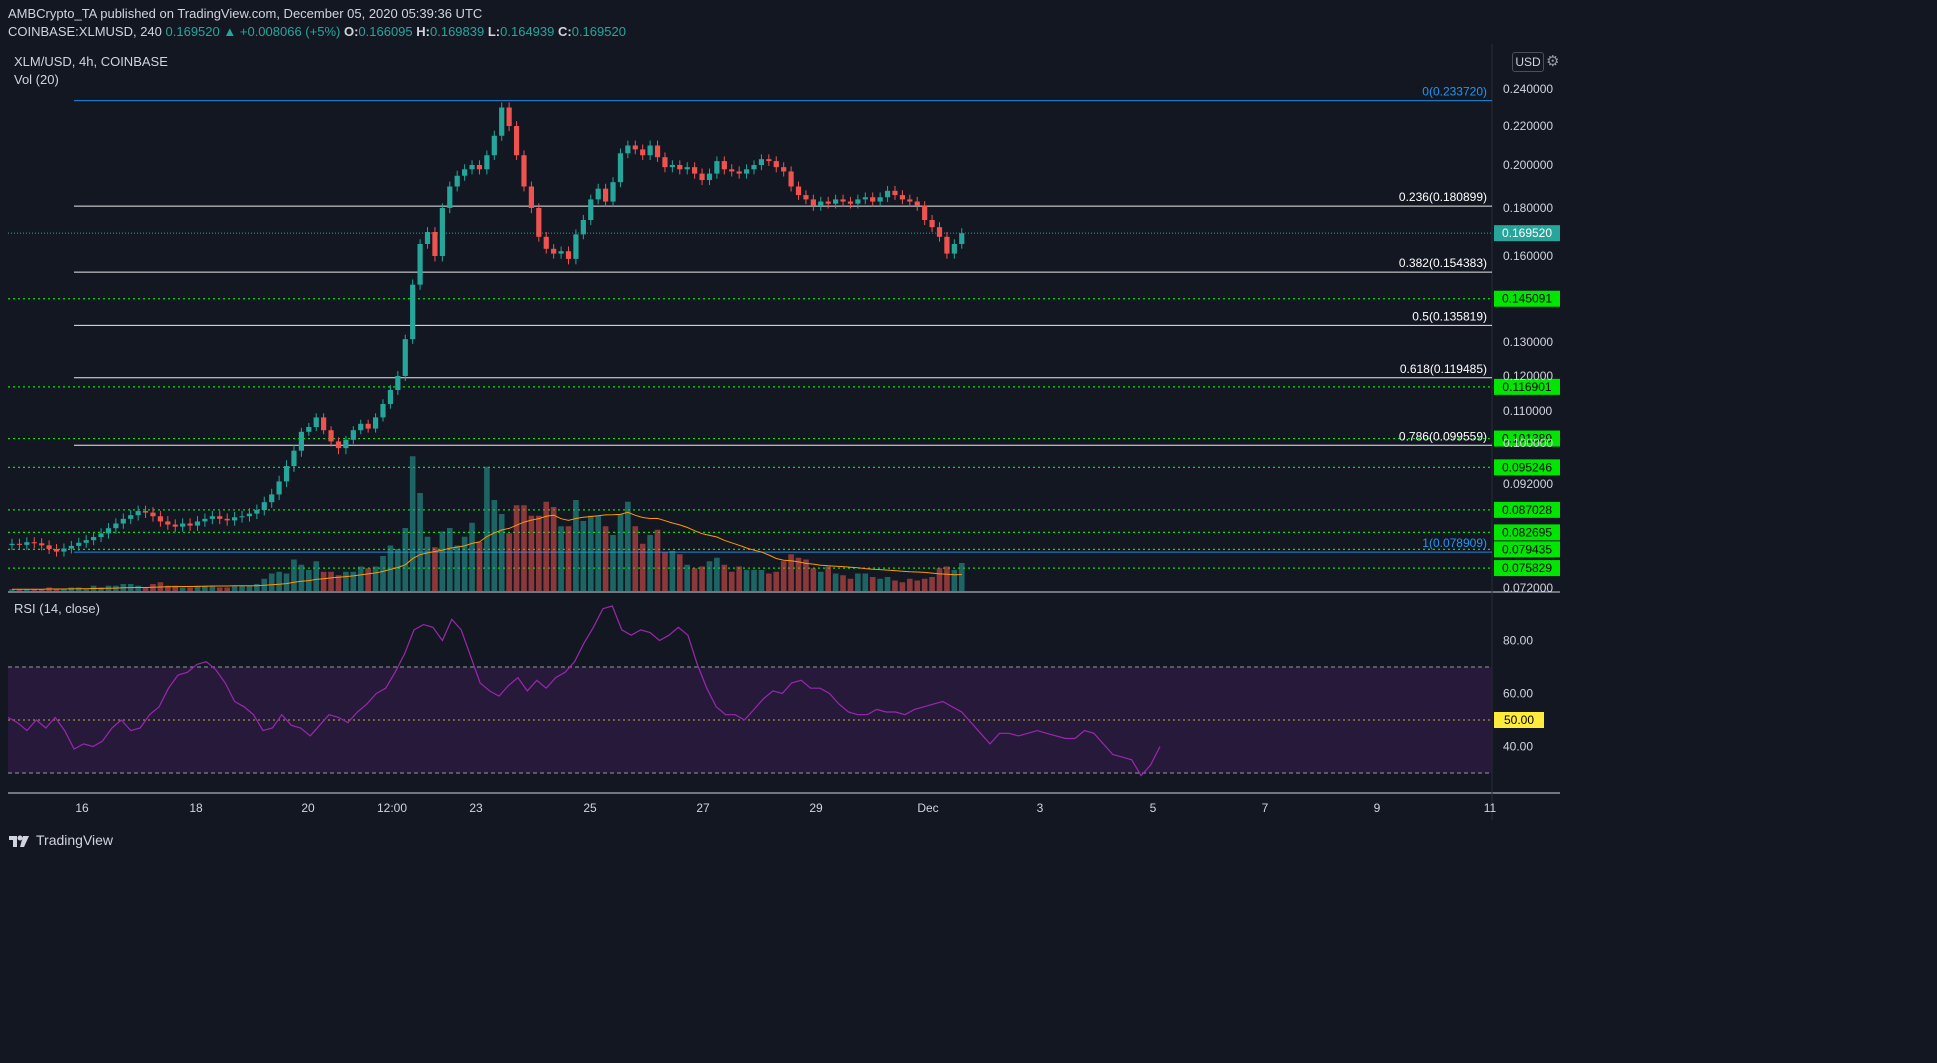  What do you see at coordinates (1518, 747) in the screenshot?
I see `rsi-tick-label: 40.00` at bounding box center [1518, 747].